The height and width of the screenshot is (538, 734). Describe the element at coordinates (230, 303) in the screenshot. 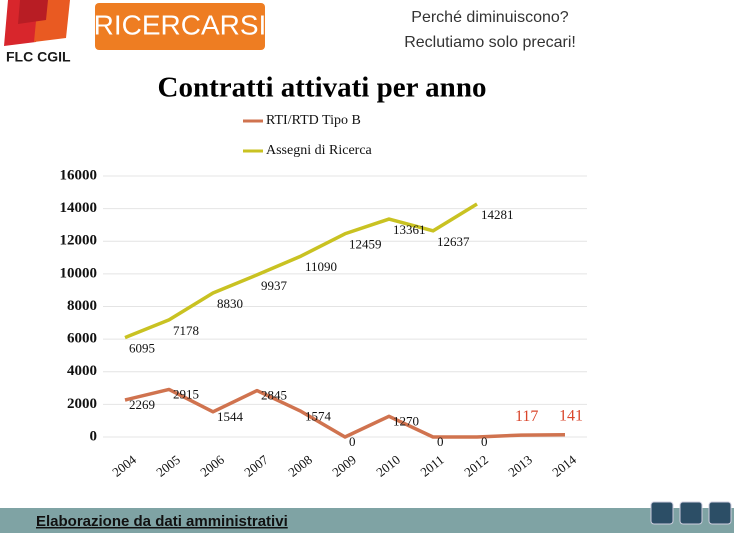

I see `data-label: 8830` at that location.